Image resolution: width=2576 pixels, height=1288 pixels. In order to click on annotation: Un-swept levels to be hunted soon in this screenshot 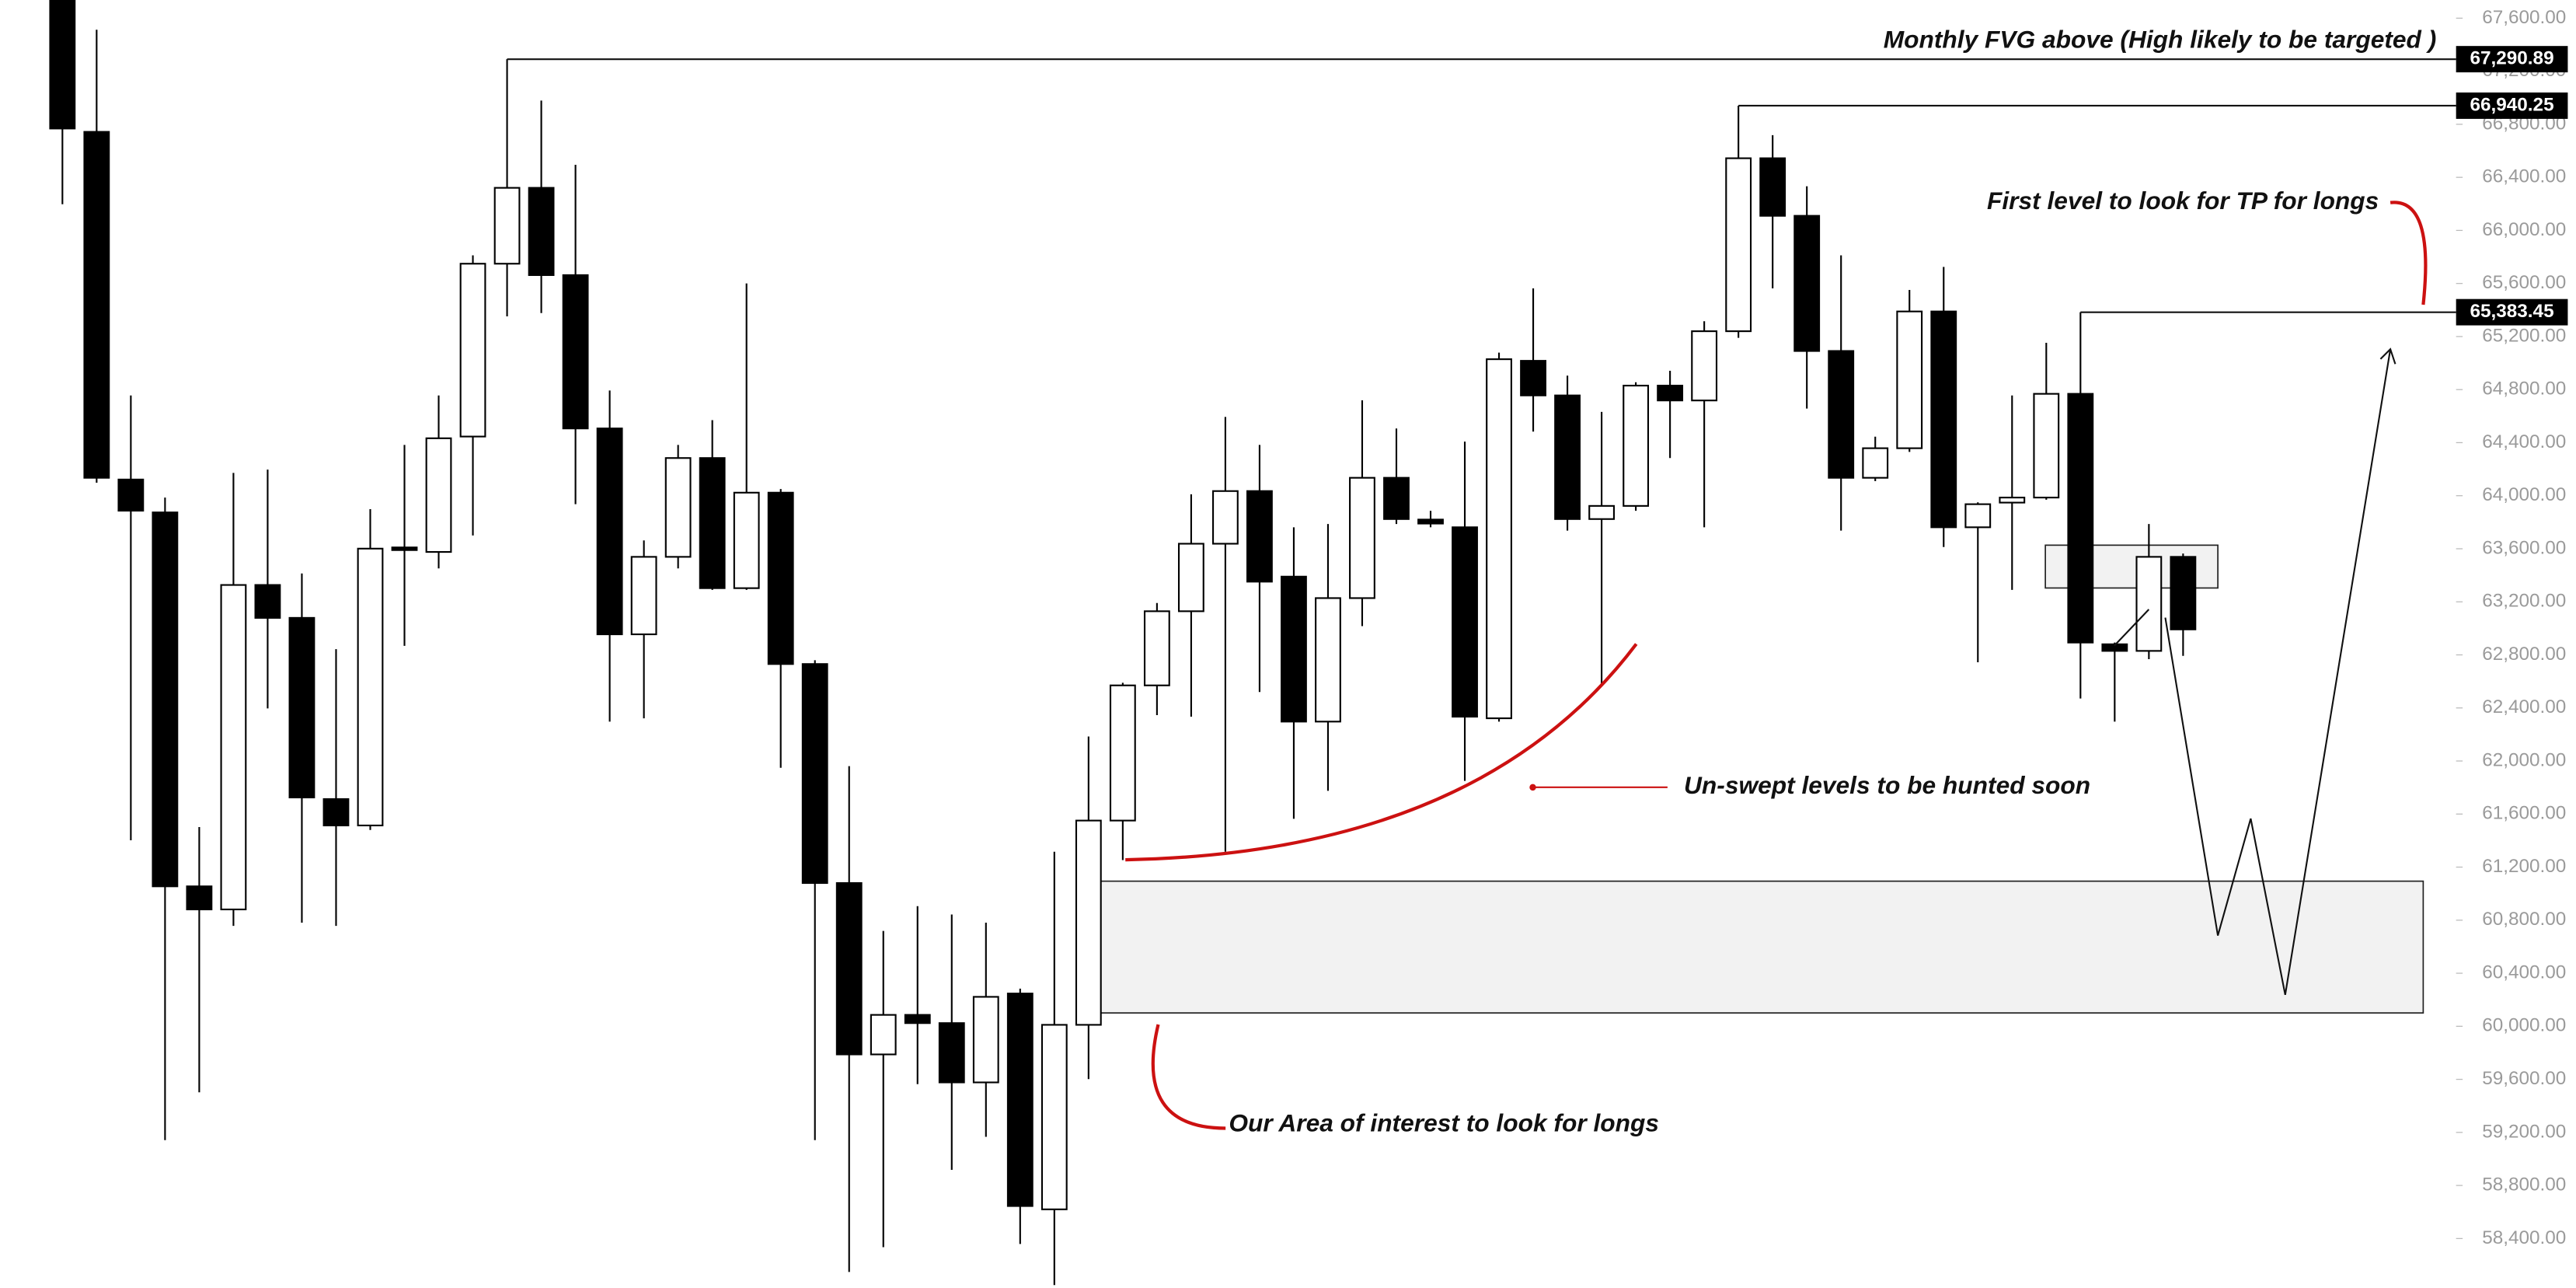, I will do `click(1887, 785)`.